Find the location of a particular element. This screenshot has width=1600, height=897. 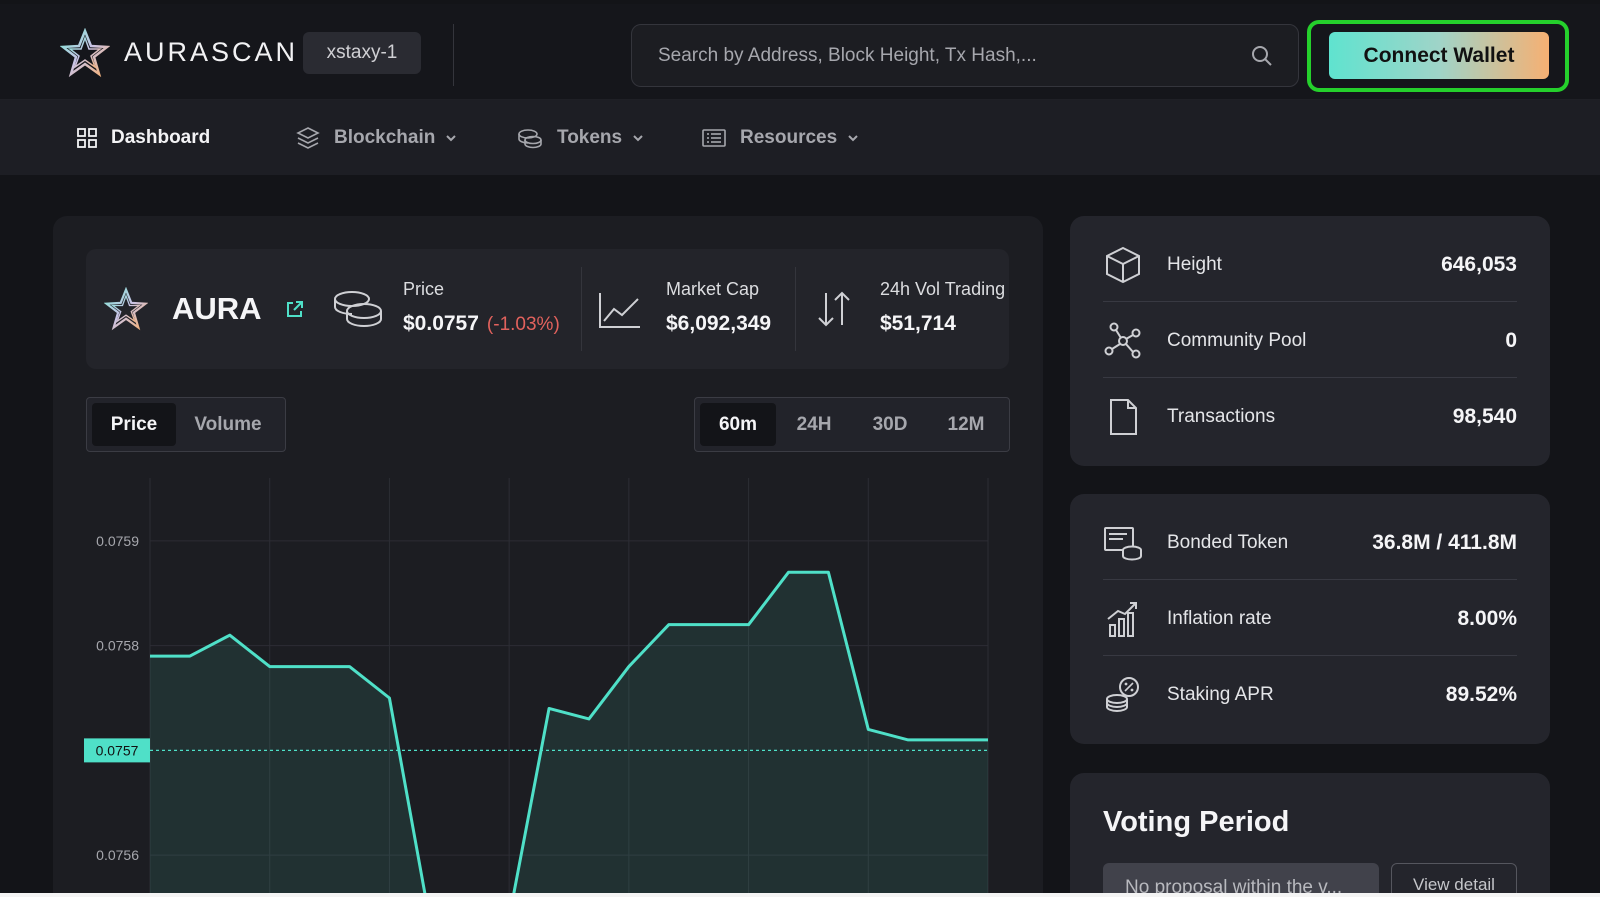

connect-wallet-highlight is located at coordinates (1438, 56).